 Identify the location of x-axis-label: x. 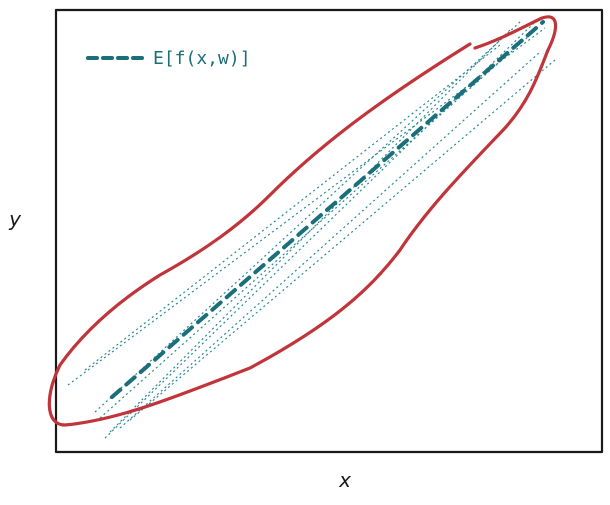
(344, 480).